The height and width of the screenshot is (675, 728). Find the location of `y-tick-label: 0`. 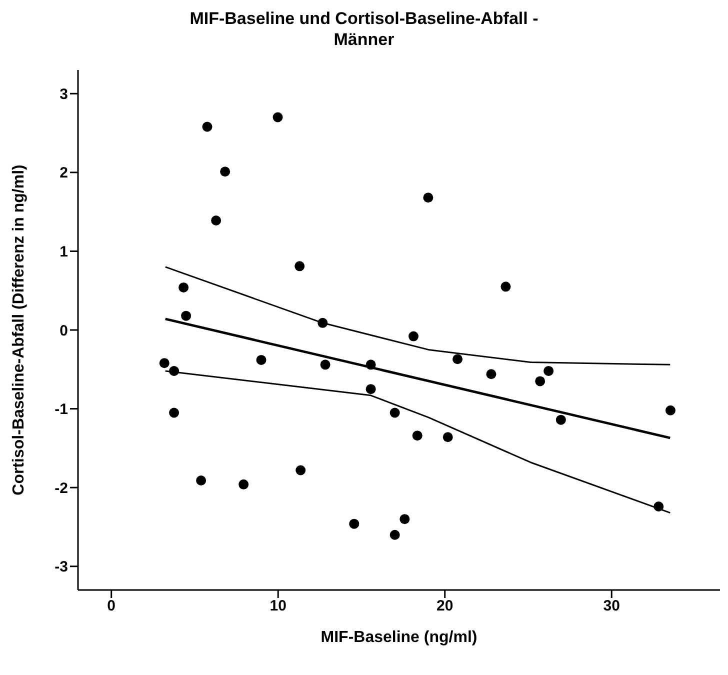

y-tick-label: 0 is located at coordinates (64, 331).